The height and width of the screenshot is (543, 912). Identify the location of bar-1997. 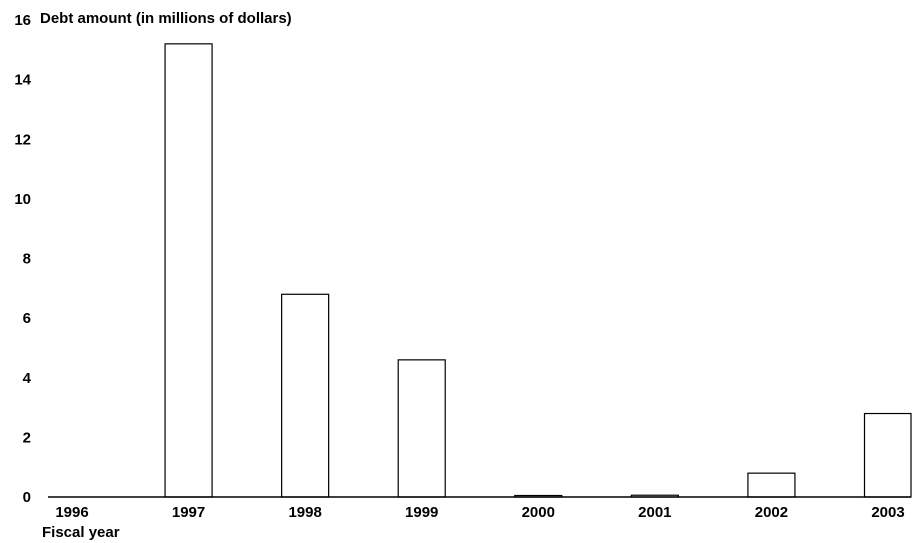
(188, 270).